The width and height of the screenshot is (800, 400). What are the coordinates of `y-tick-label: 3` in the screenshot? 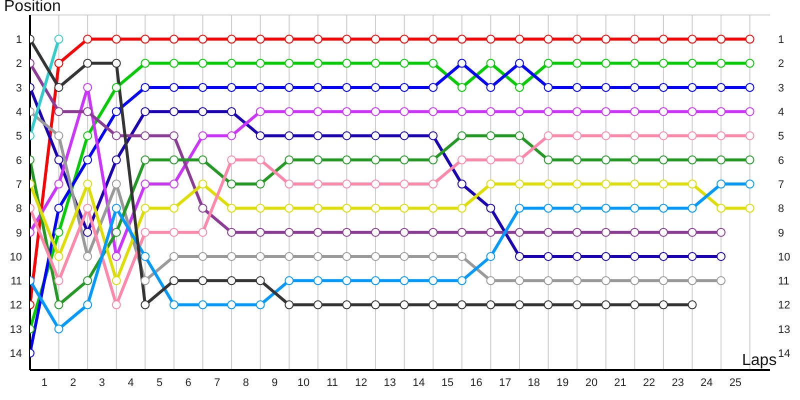 It's located at (19, 88).